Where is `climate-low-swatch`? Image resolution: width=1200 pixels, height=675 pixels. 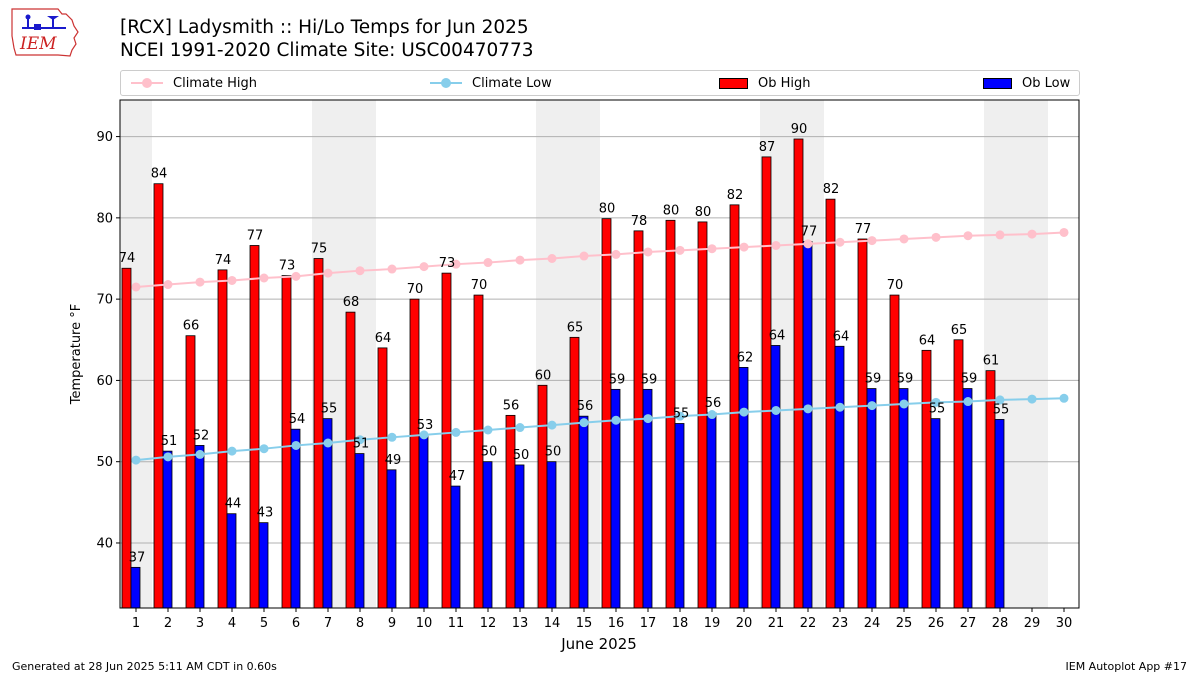
climate-low-swatch is located at coordinates (446, 83).